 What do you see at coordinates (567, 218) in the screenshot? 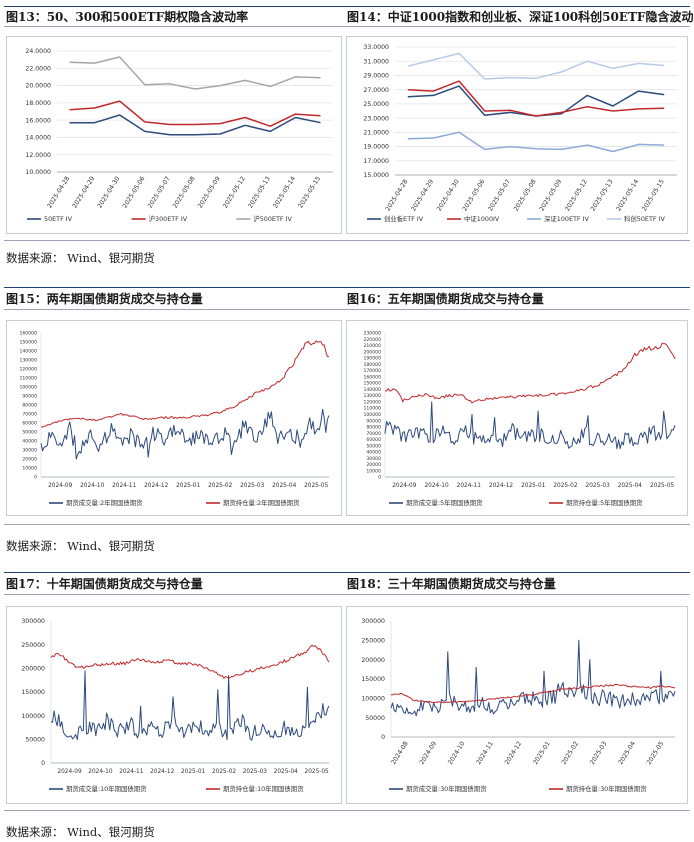
I see `legend-label: 深证100ETF IV` at bounding box center [567, 218].